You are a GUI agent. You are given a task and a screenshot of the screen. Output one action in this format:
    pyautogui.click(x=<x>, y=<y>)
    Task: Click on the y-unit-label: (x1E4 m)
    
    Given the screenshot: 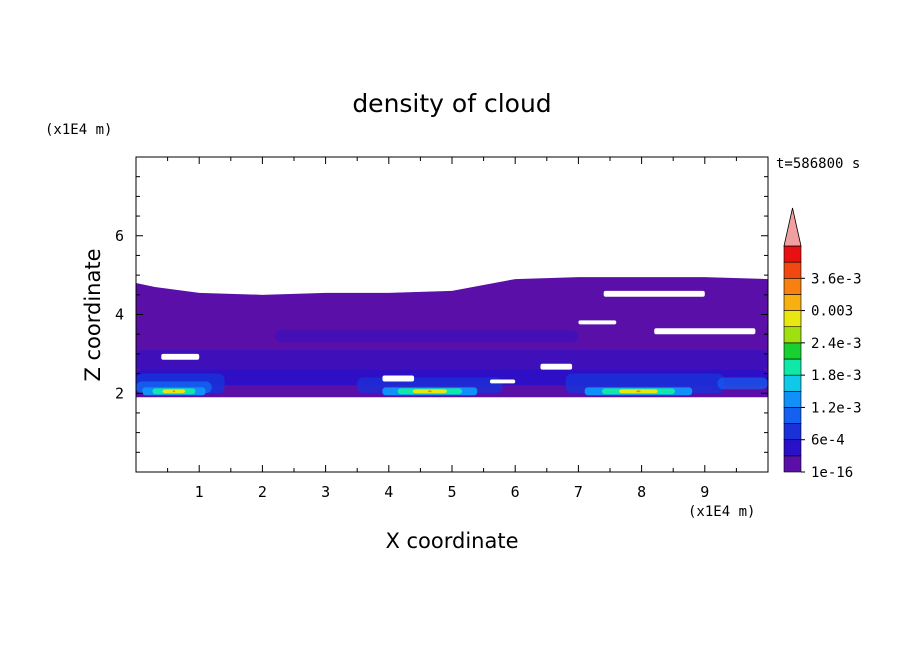 What is the action you would take?
    pyautogui.click(x=78, y=130)
    